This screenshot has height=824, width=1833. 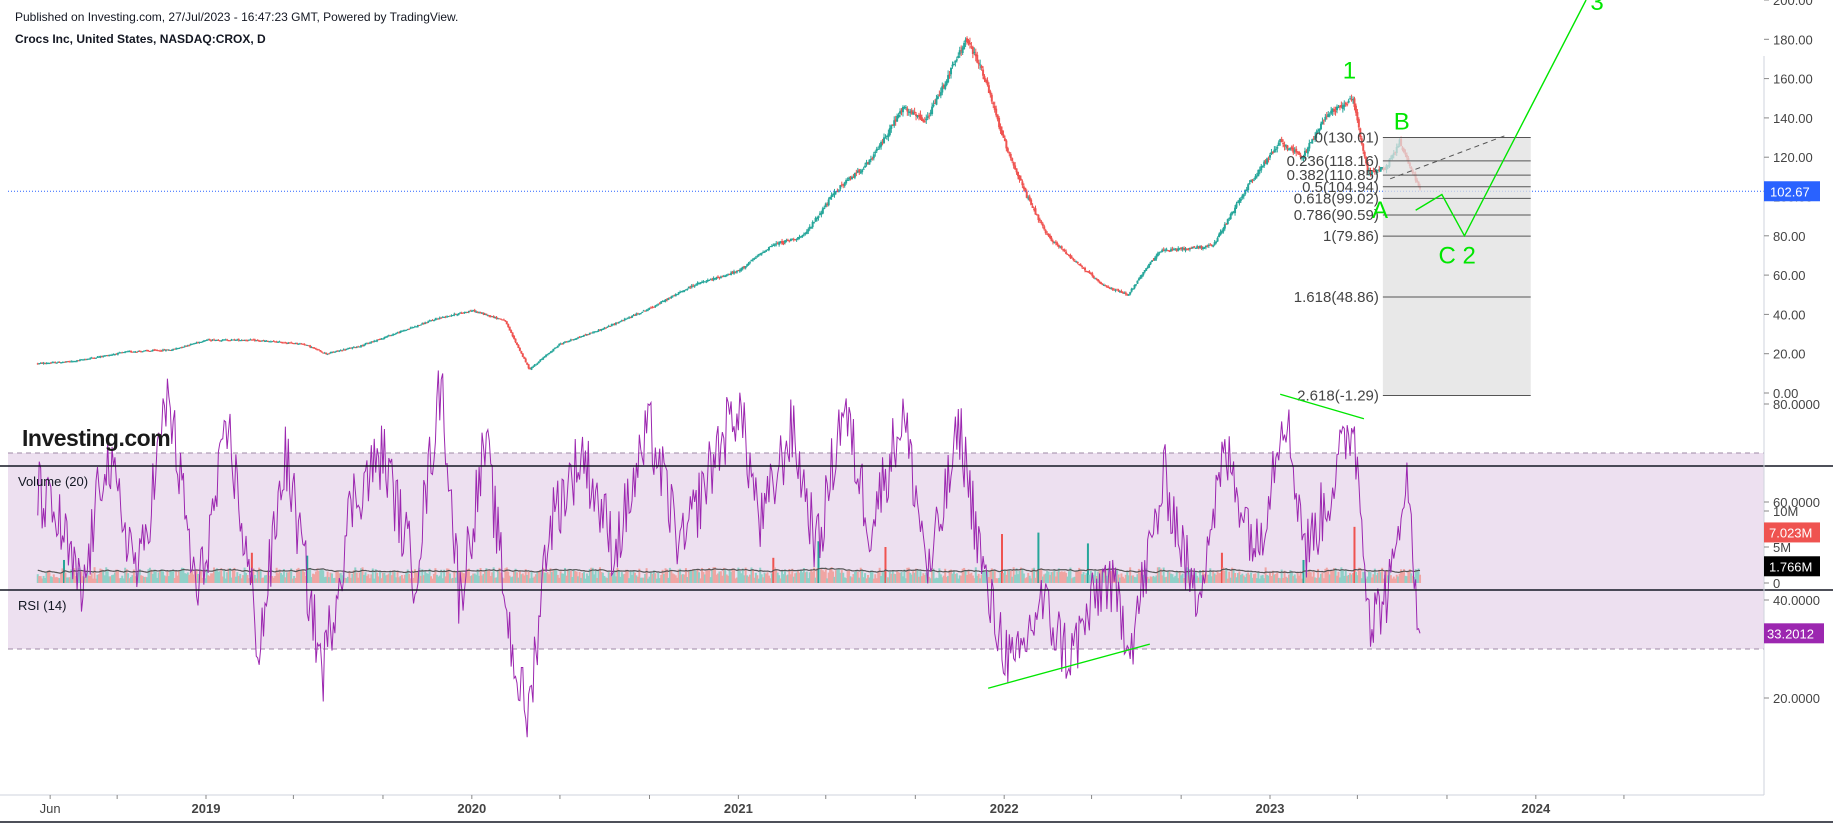 I want to click on dashed-trend-line, so click(x=1447, y=157).